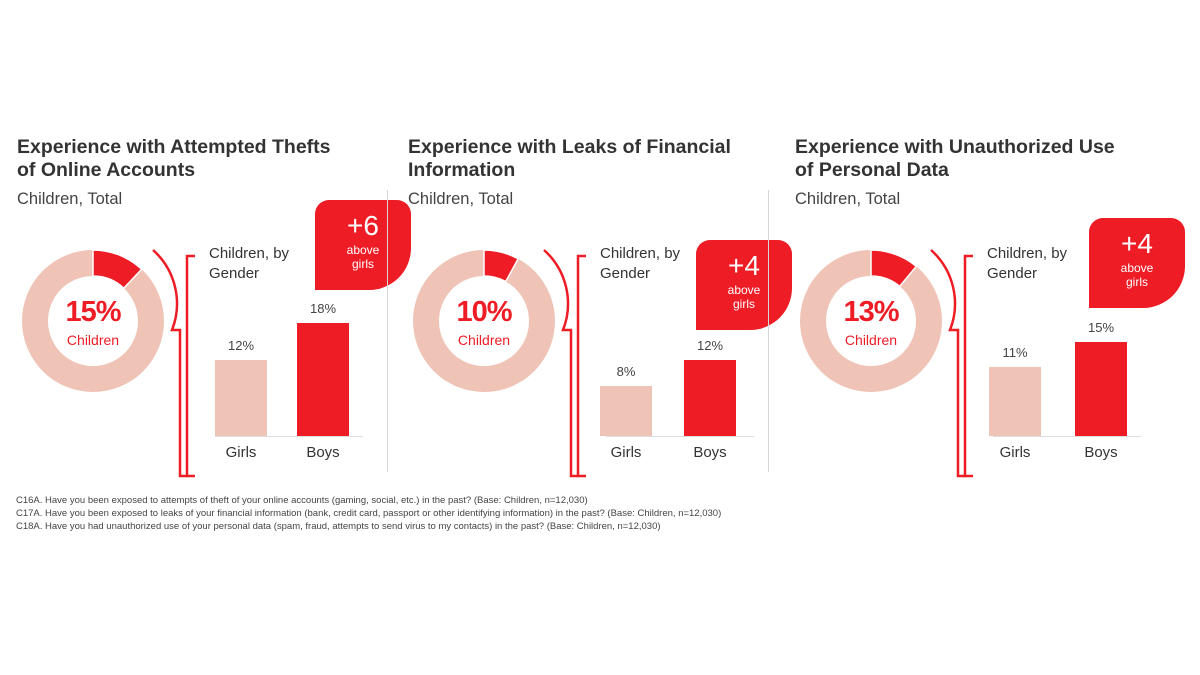 This screenshot has width=1200, height=675. I want to click on bar-value-boys: 15%, so click(1101, 327).